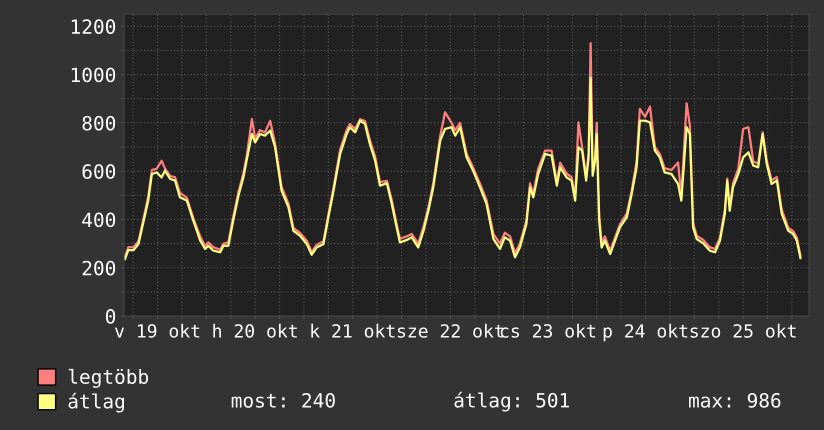 The image size is (824, 430). Describe the element at coordinates (511, 402) in the screenshot. I see `text: átlag: 501` at that location.